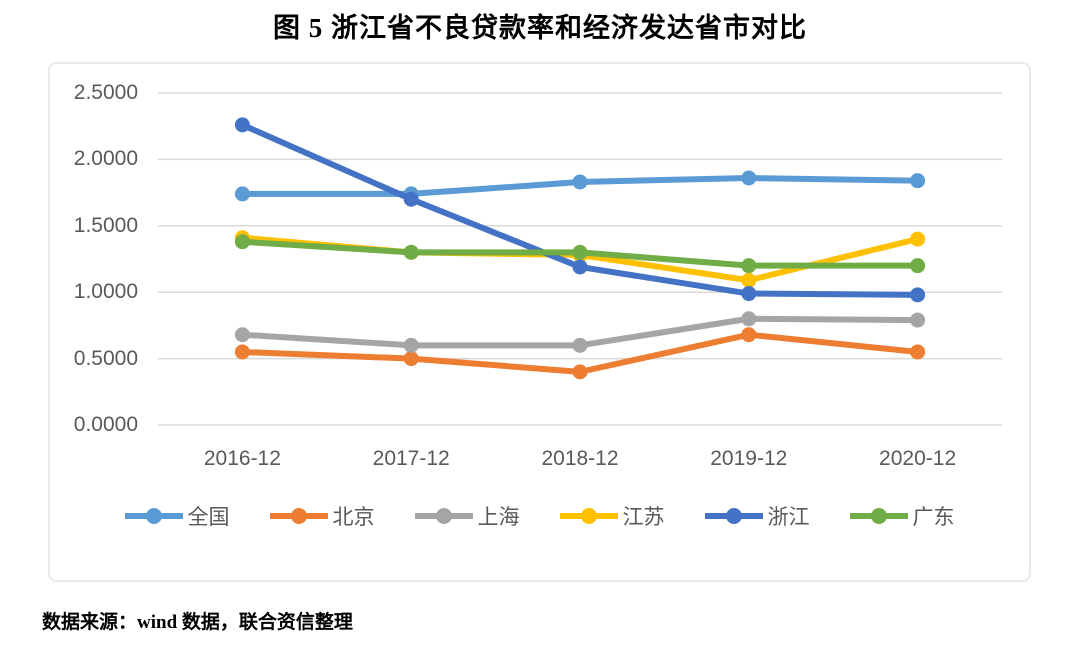 This screenshot has height=647, width=1080. I want to click on y-axis-tick-label: 0.0000, so click(105, 424).